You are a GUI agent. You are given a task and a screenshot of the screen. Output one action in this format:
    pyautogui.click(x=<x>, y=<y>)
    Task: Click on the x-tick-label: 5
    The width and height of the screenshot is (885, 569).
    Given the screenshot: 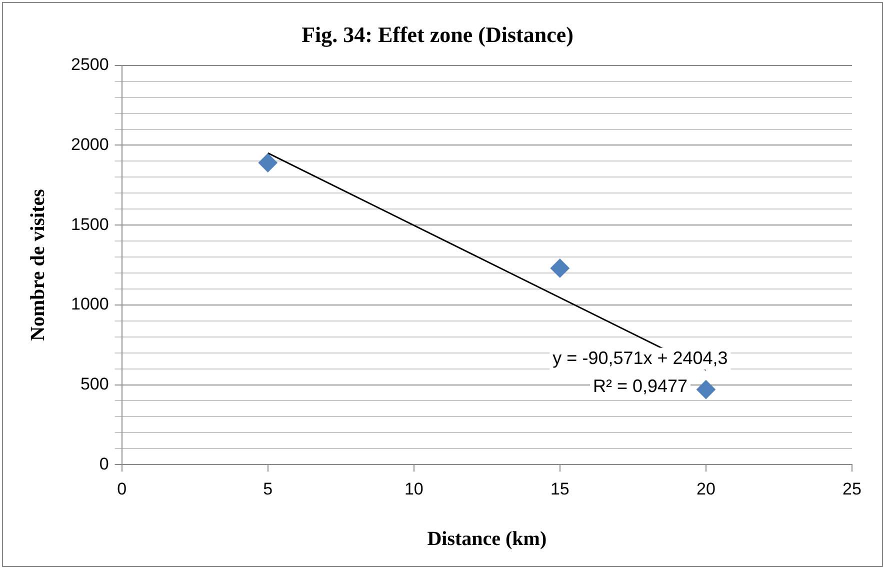 What is the action you would take?
    pyautogui.click(x=268, y=488)
    